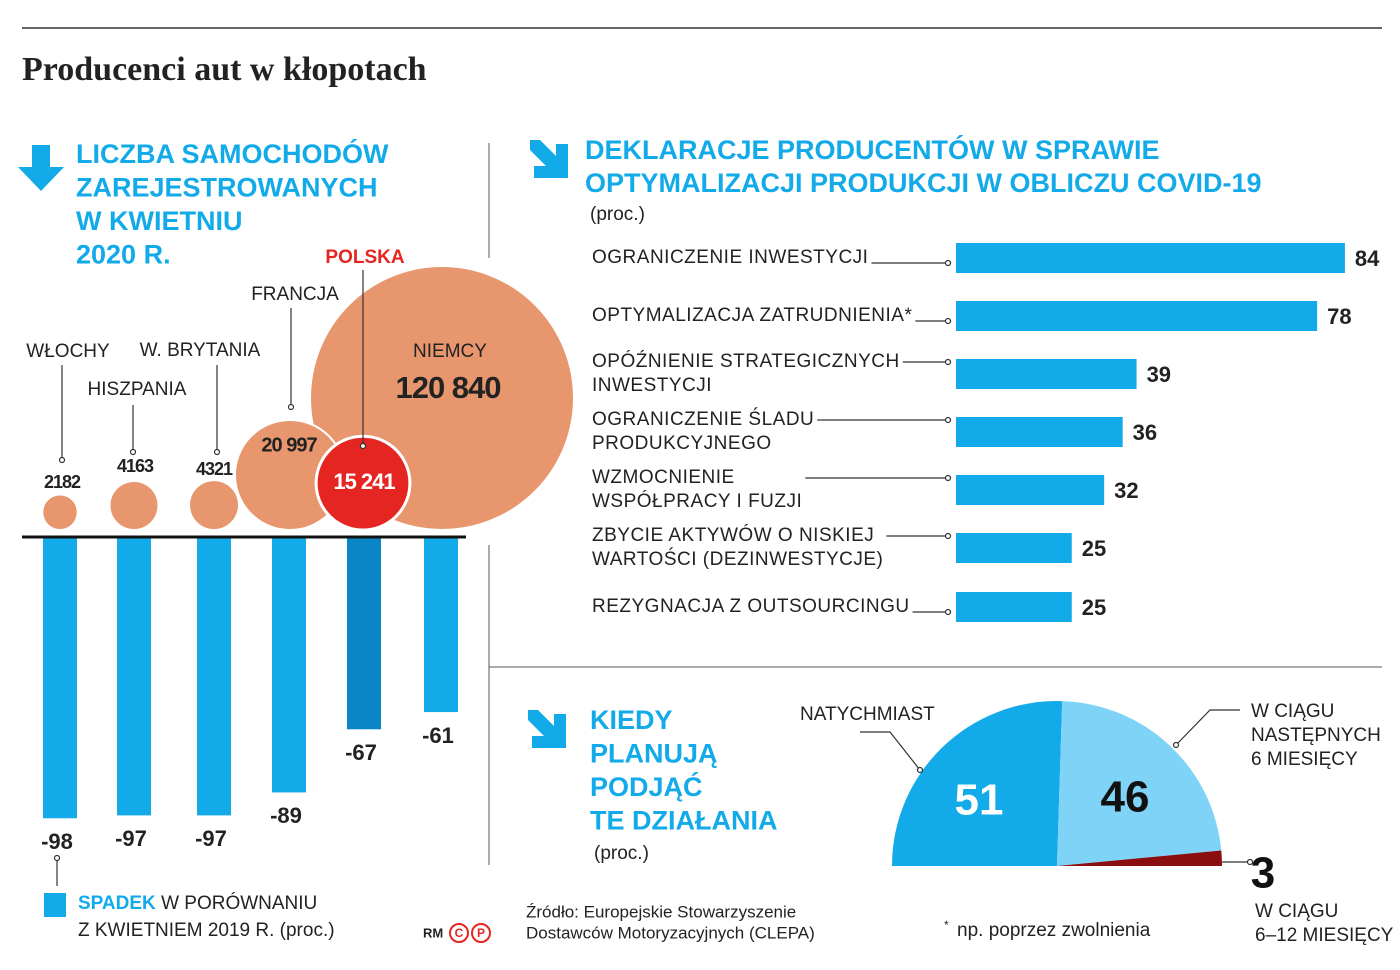 The width and height of the screenshot is (1400, 970). I want to click on slice-name: NATYCHMIAST, so click(867, 714).